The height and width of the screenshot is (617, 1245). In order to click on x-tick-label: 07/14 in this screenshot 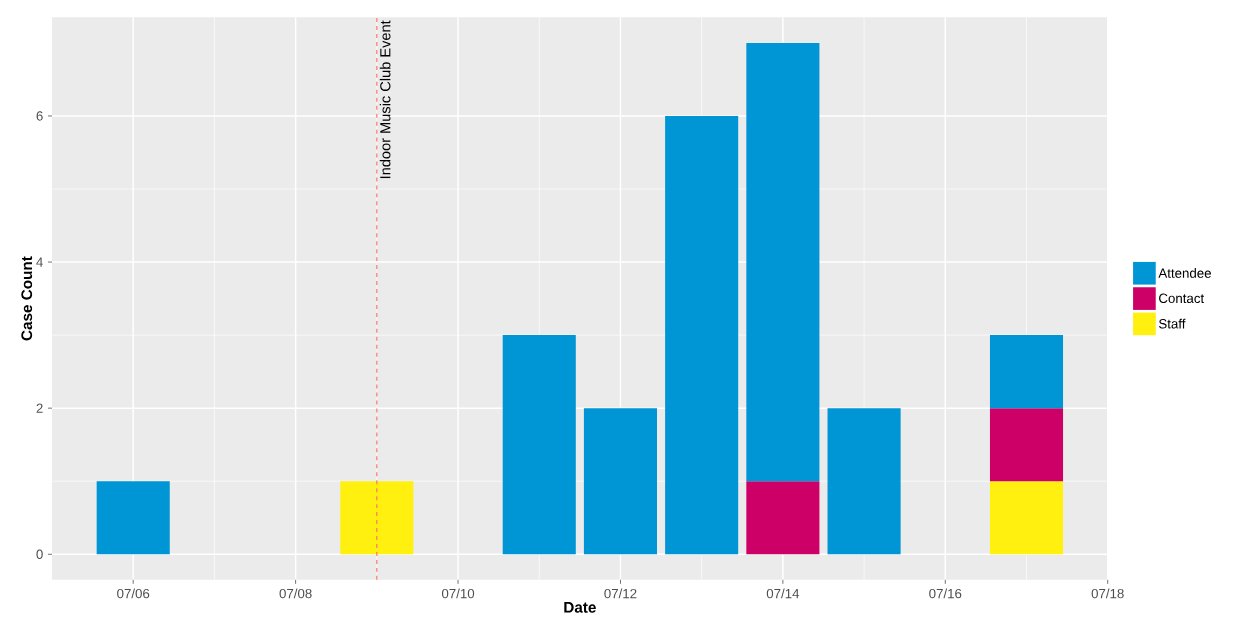, I will do `click(783, 593)`.